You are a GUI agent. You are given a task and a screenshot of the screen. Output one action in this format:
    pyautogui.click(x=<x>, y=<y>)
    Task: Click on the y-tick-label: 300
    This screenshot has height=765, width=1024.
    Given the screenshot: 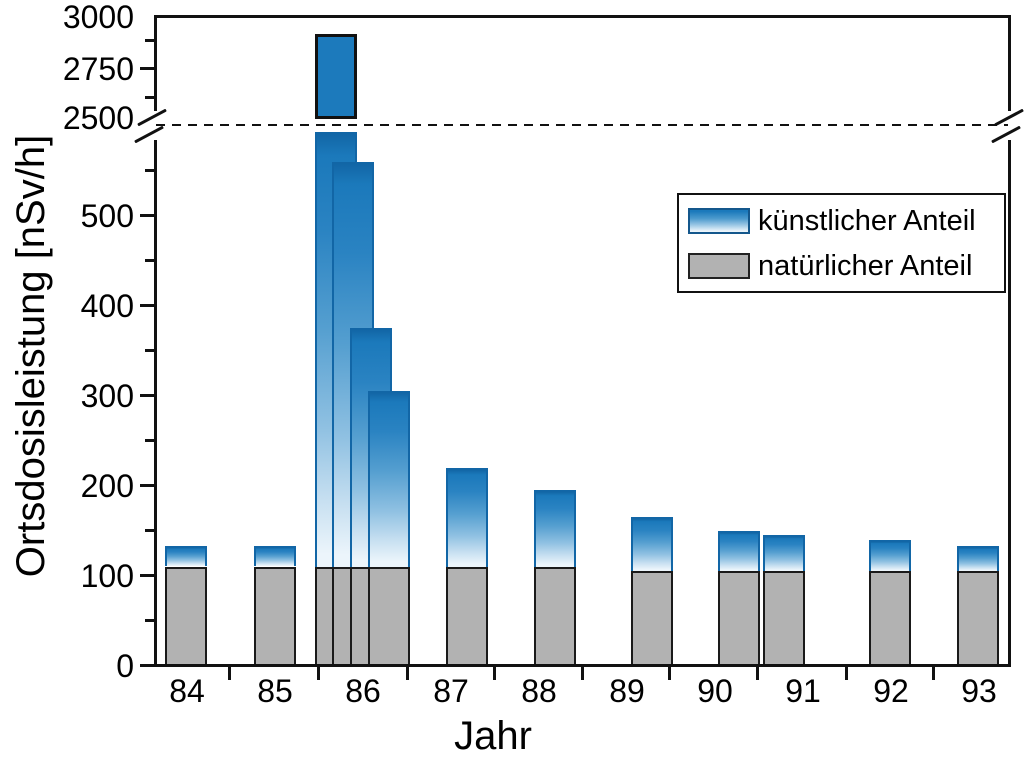 What is the action you would take?
    pyautogui.click(x=107, y=395)
    